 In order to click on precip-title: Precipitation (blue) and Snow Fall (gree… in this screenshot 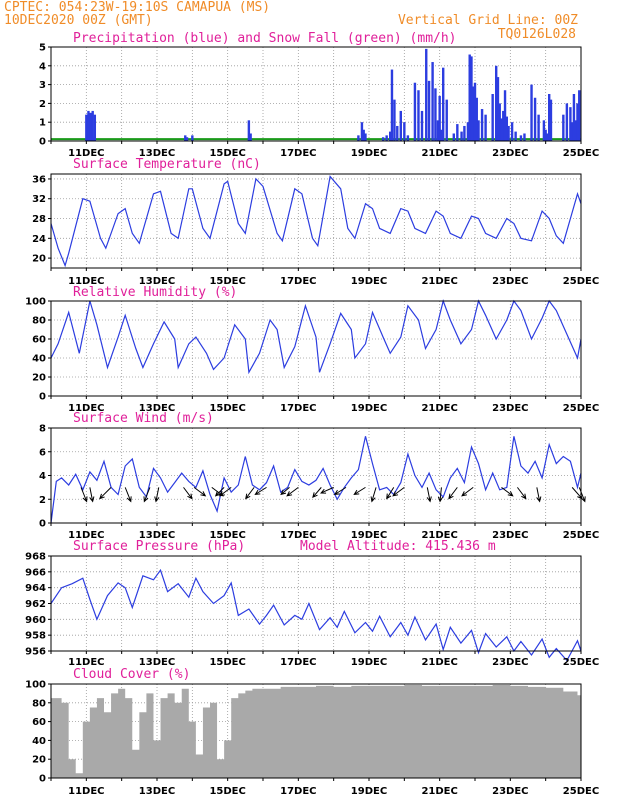, I will do `click(265, 38)`.